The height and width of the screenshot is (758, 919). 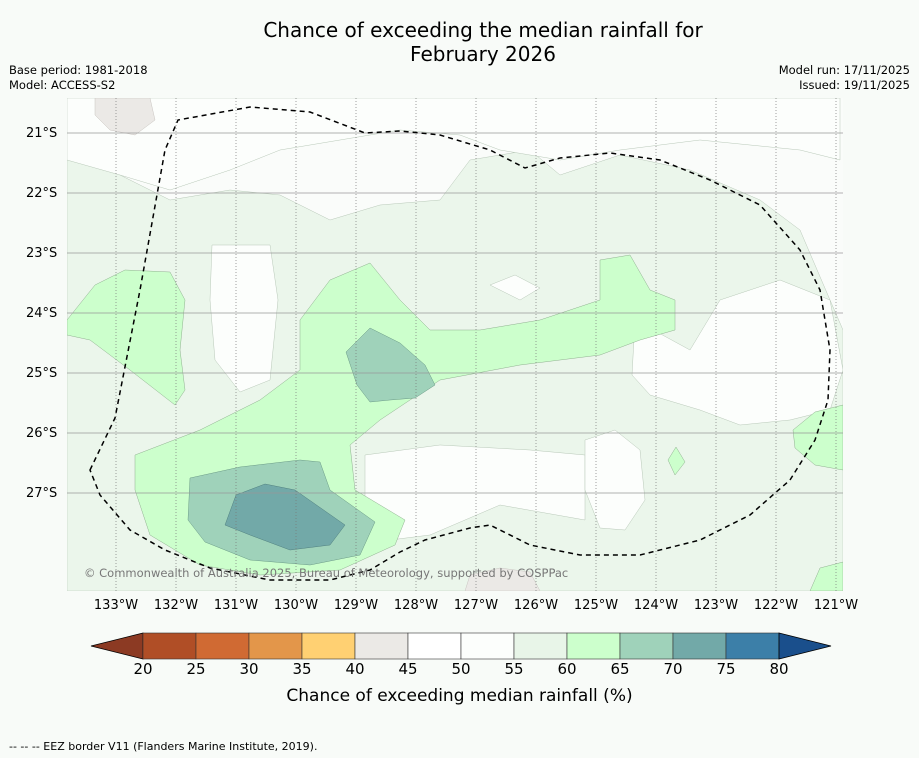 What do you see at coordinates (567, 669) in the screenshot?
I see `colorbar-tick: 60` at bounding box center [567, 669].